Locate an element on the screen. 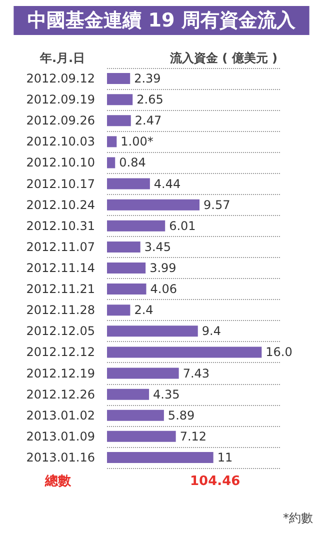  text: *約數 is located at coordinates (298, 518).